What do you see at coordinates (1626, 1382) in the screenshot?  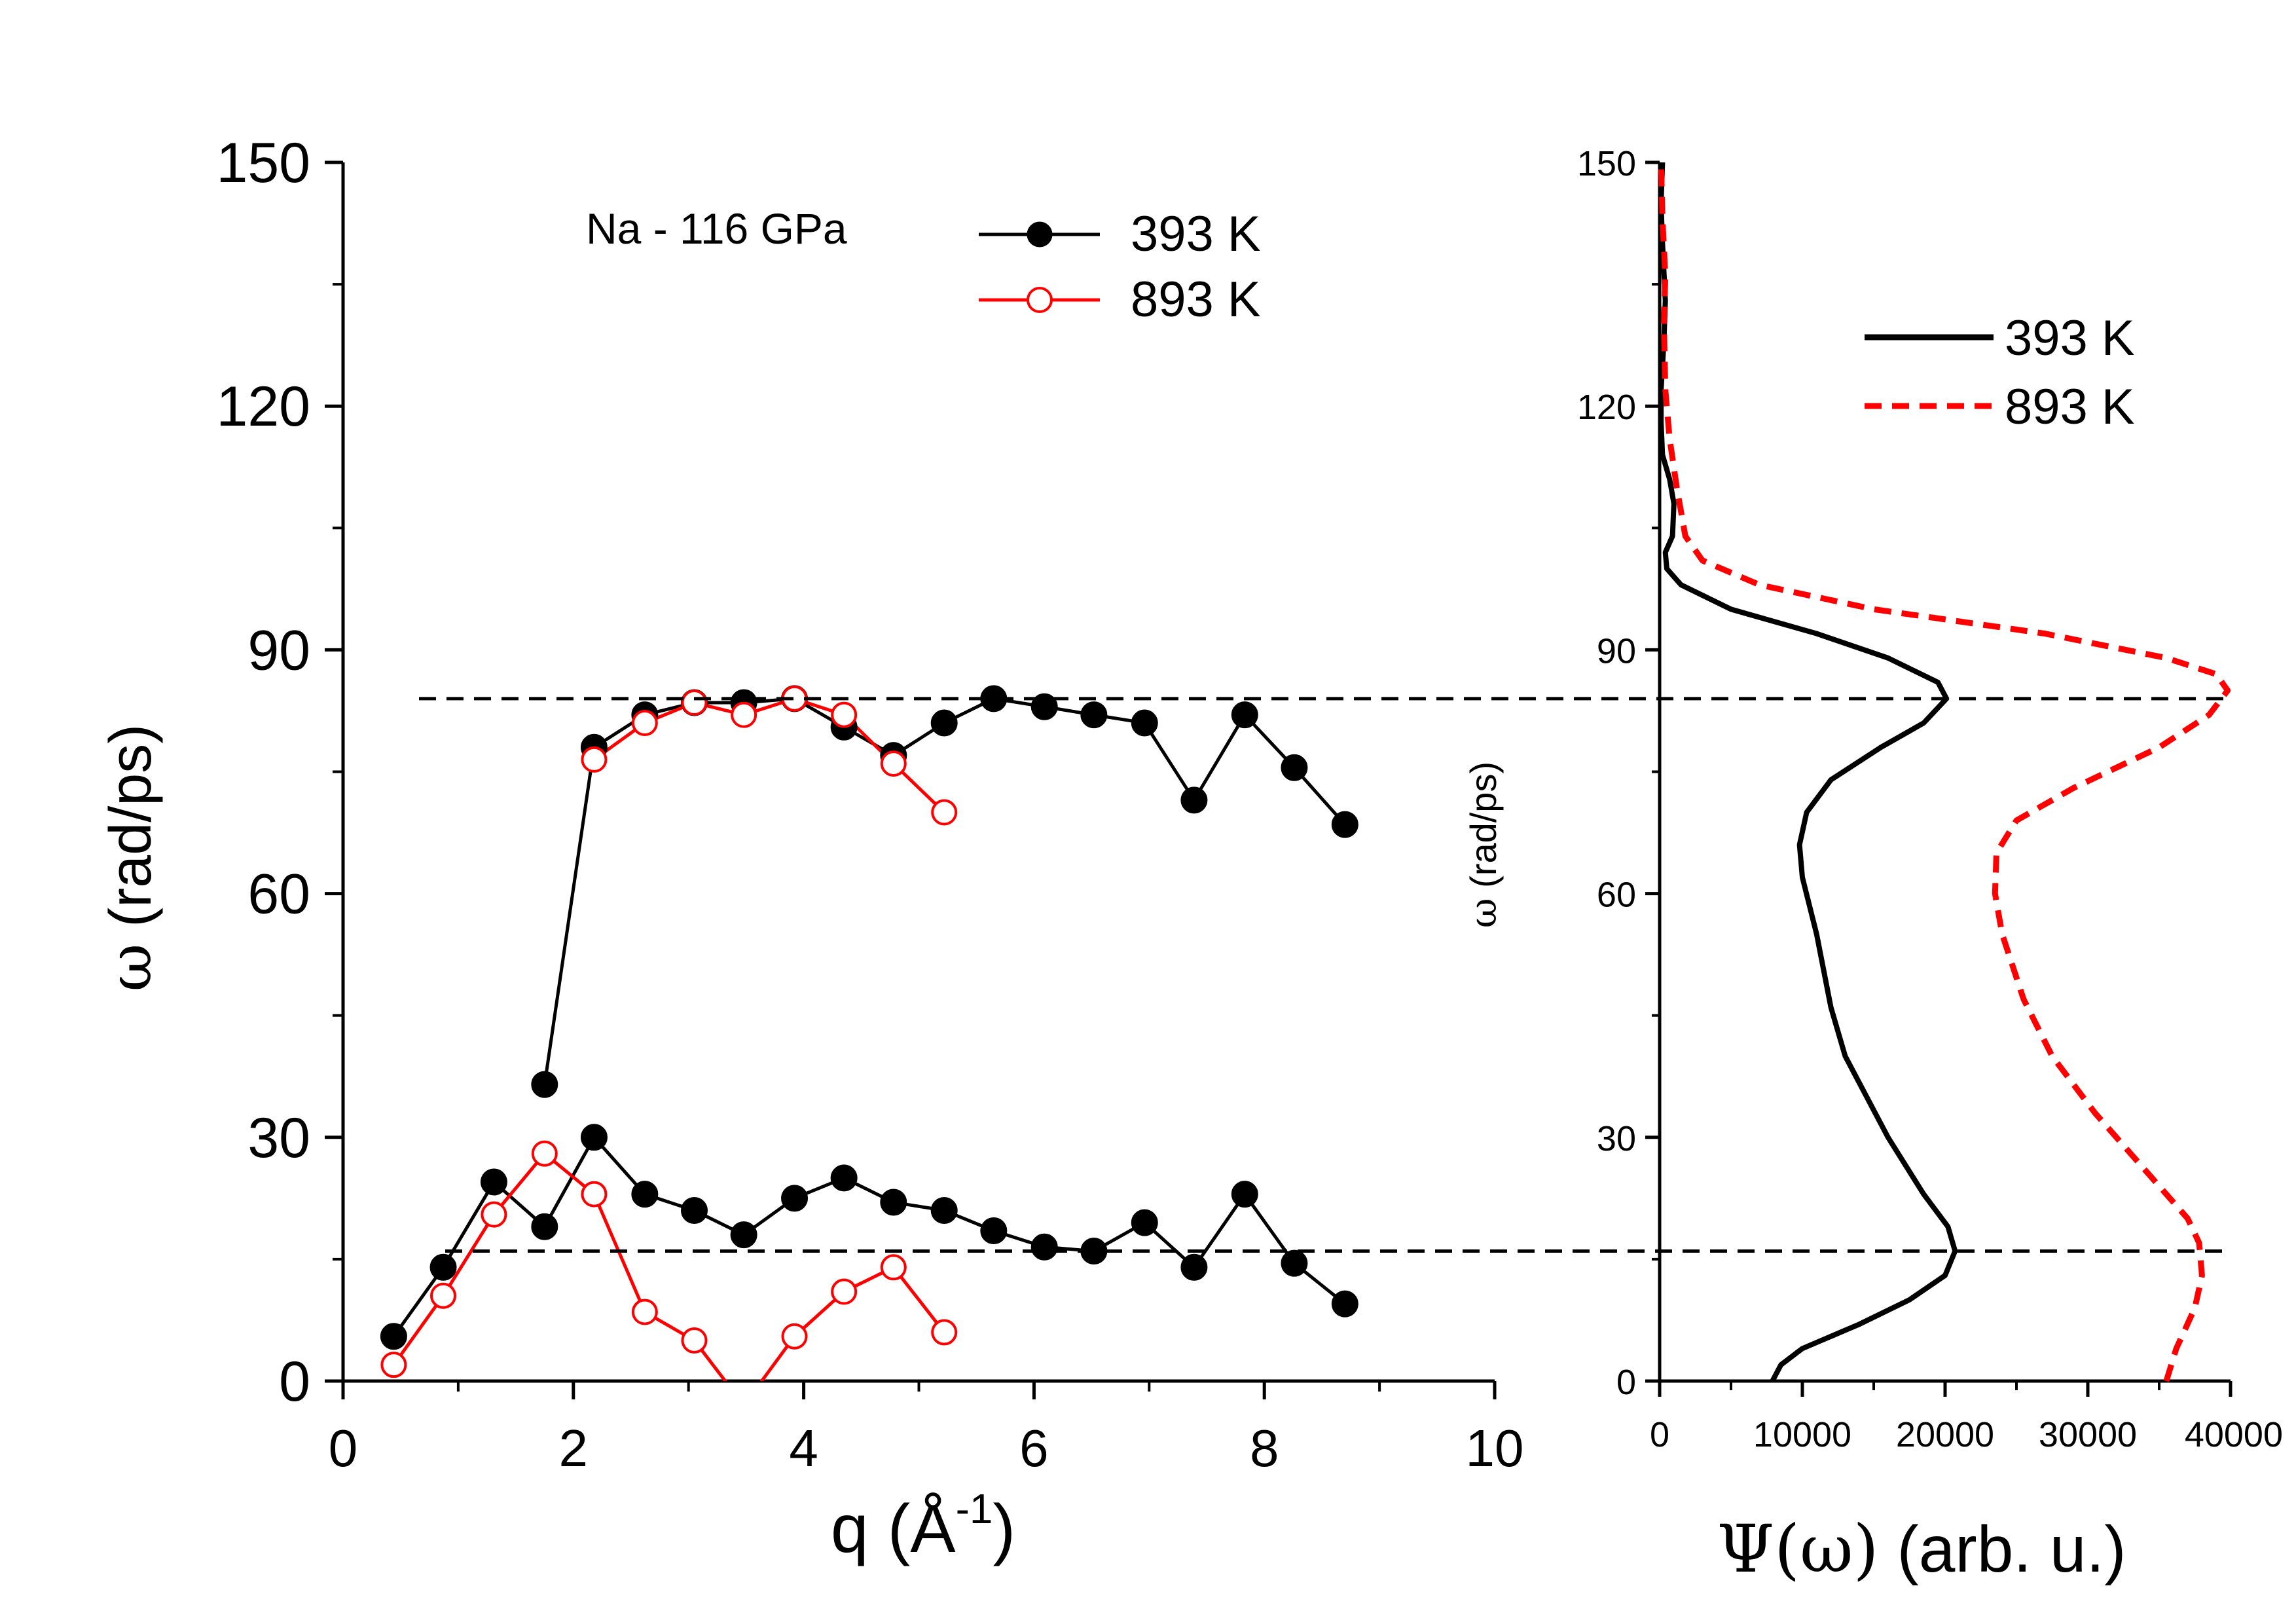 I see `right-y-tick-label: 0` at bounding box center [1626, 1382].